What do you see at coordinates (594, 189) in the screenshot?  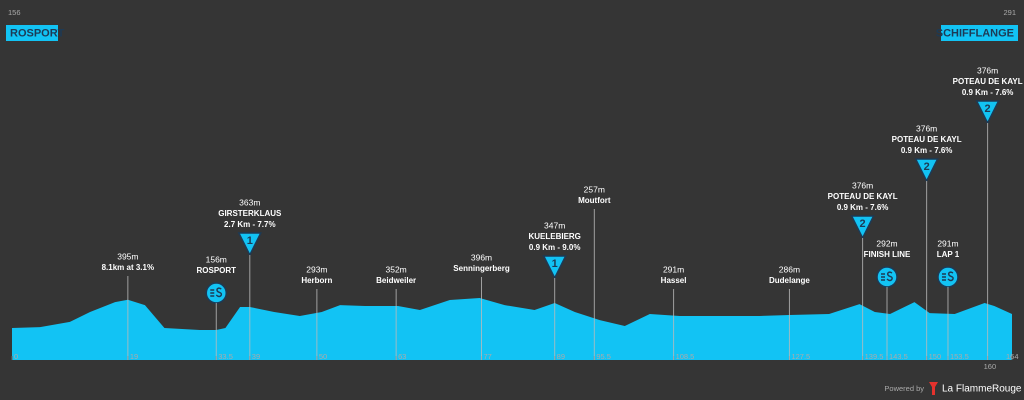 I see `marker-elevation: 257m` at bounding box center [594, 189].